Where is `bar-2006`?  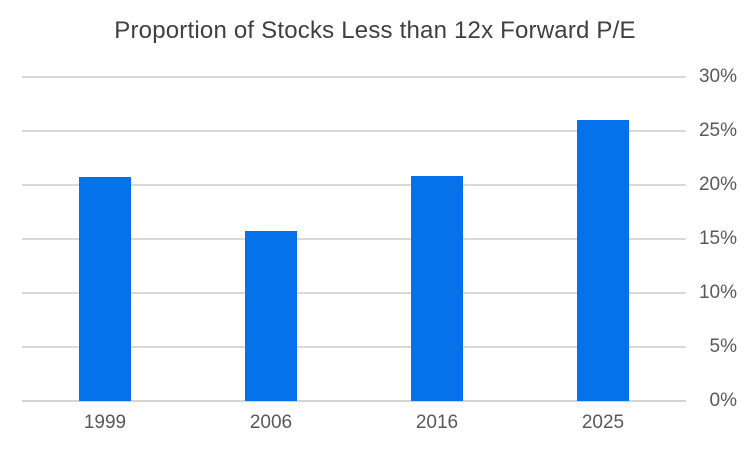 bar-2006 is located at coordinates (271, 316).